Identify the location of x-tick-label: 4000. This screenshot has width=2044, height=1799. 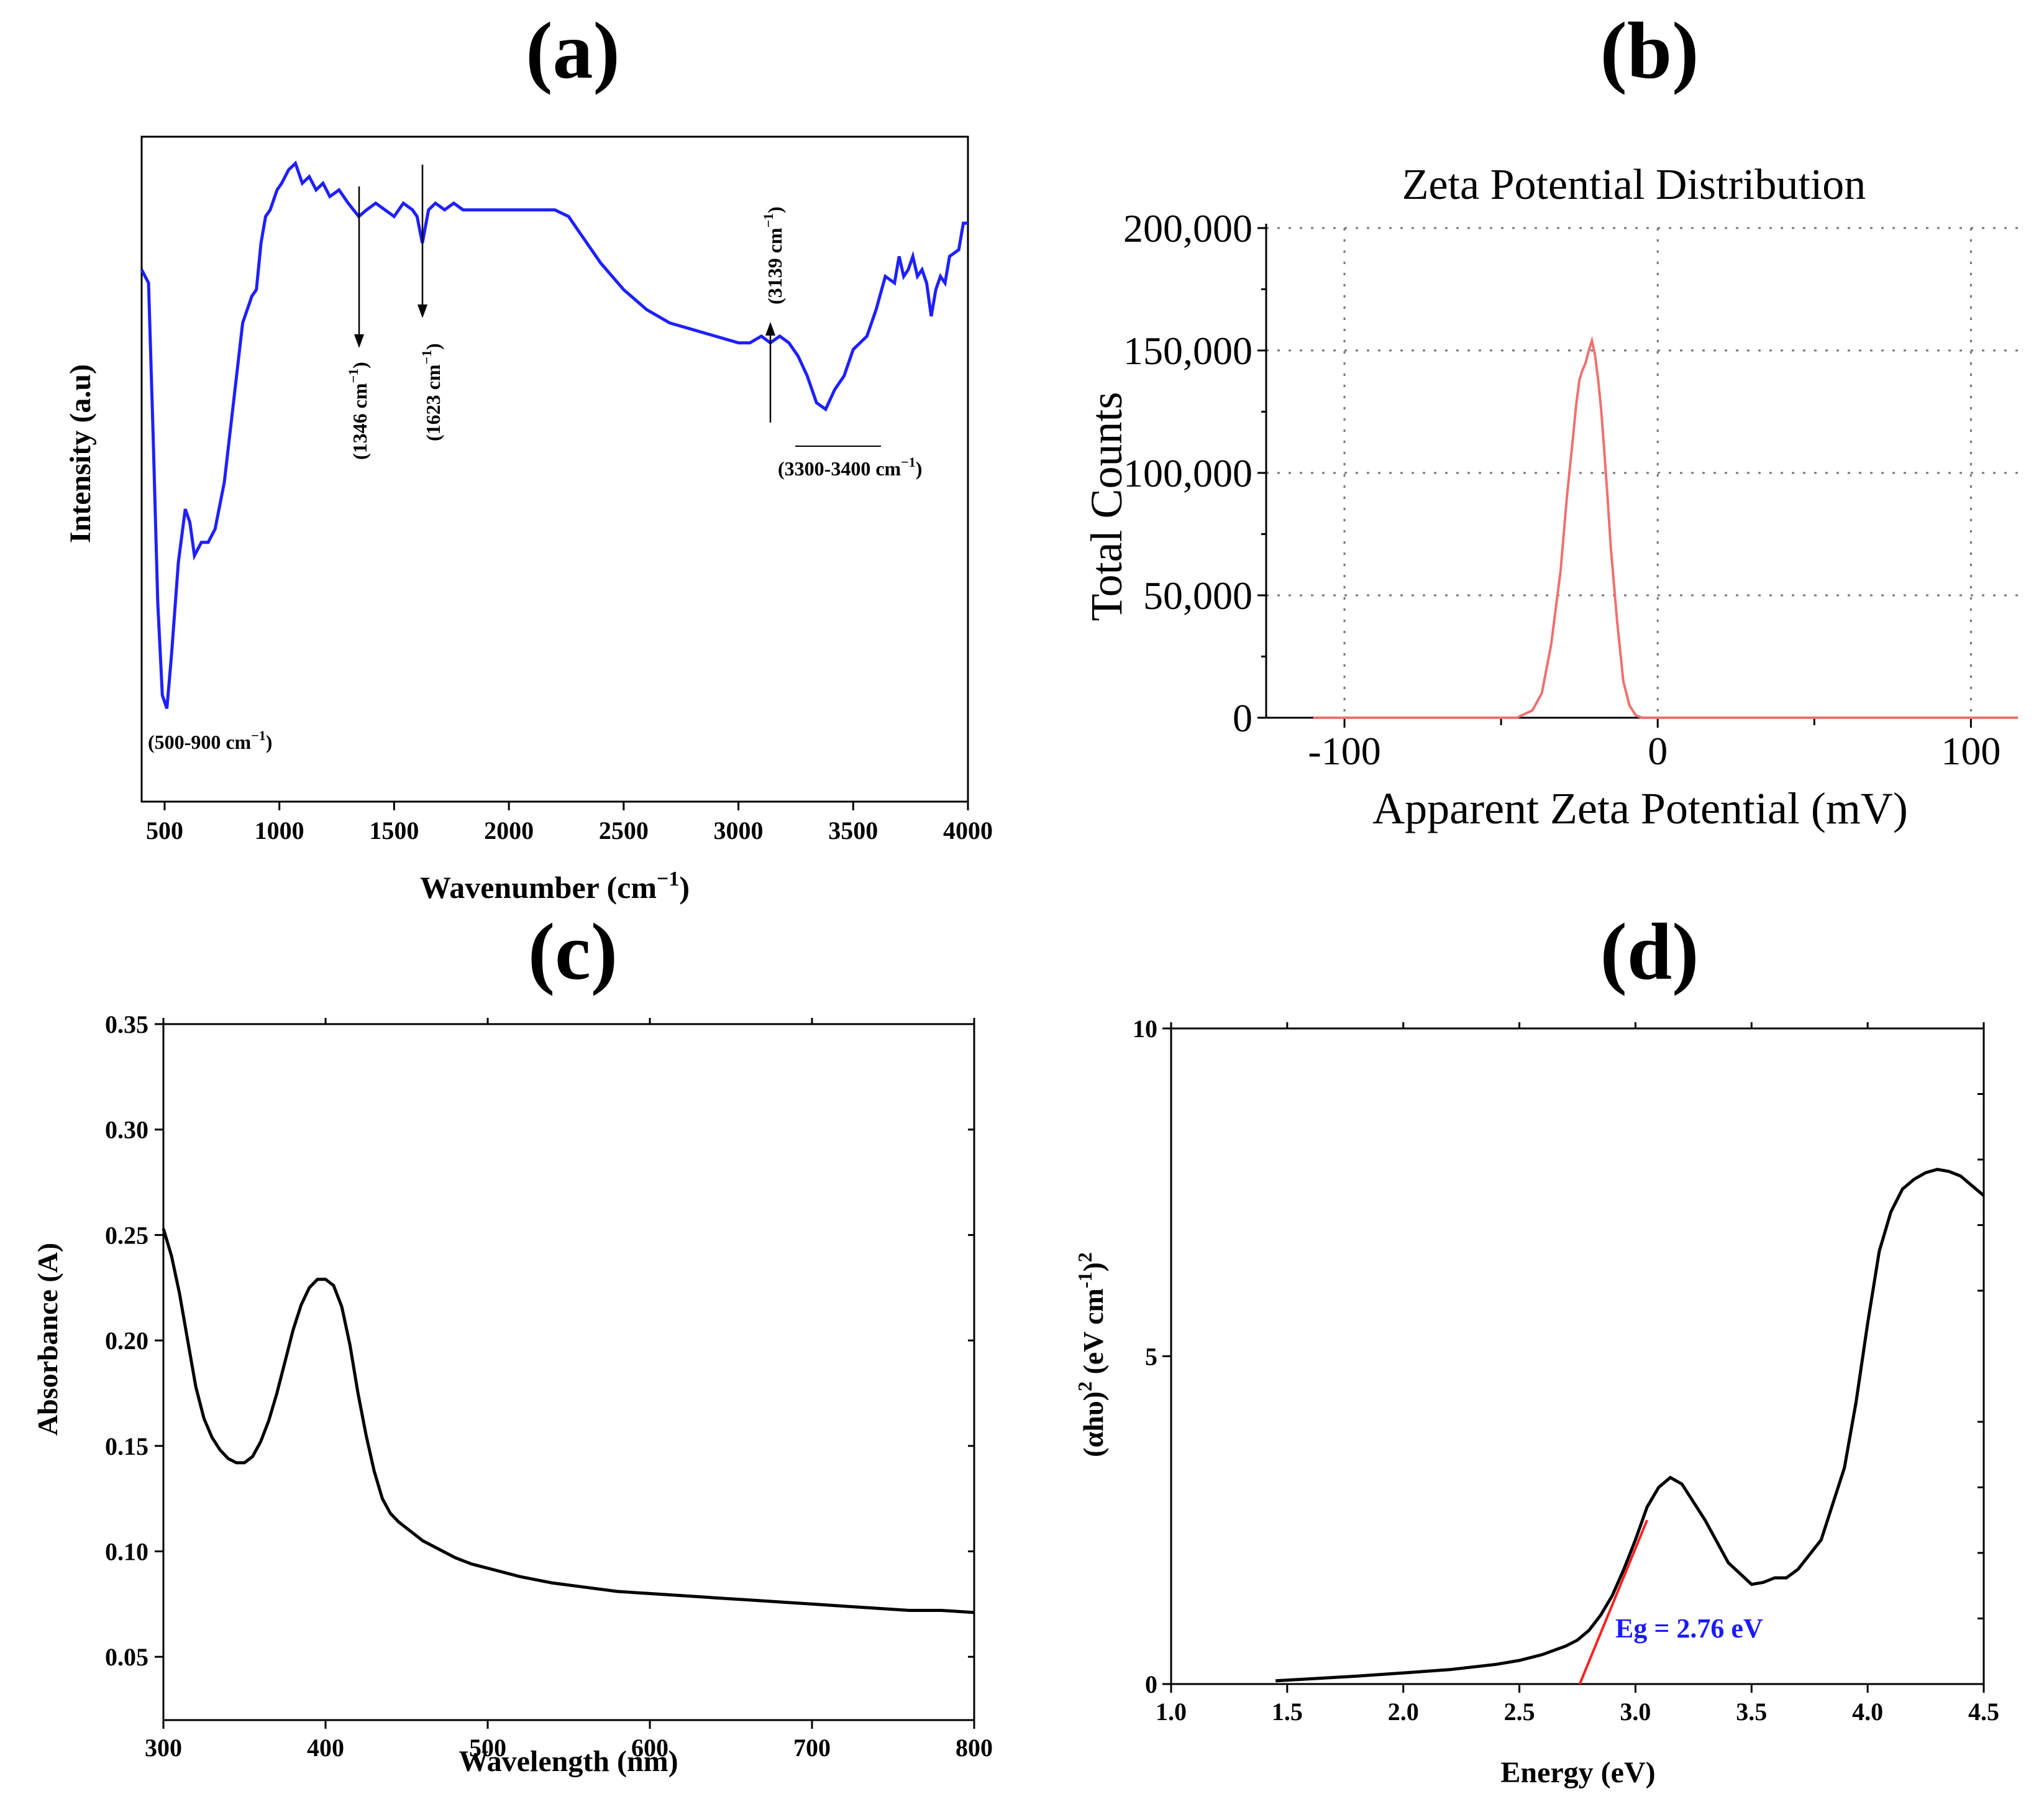
(968, 831).